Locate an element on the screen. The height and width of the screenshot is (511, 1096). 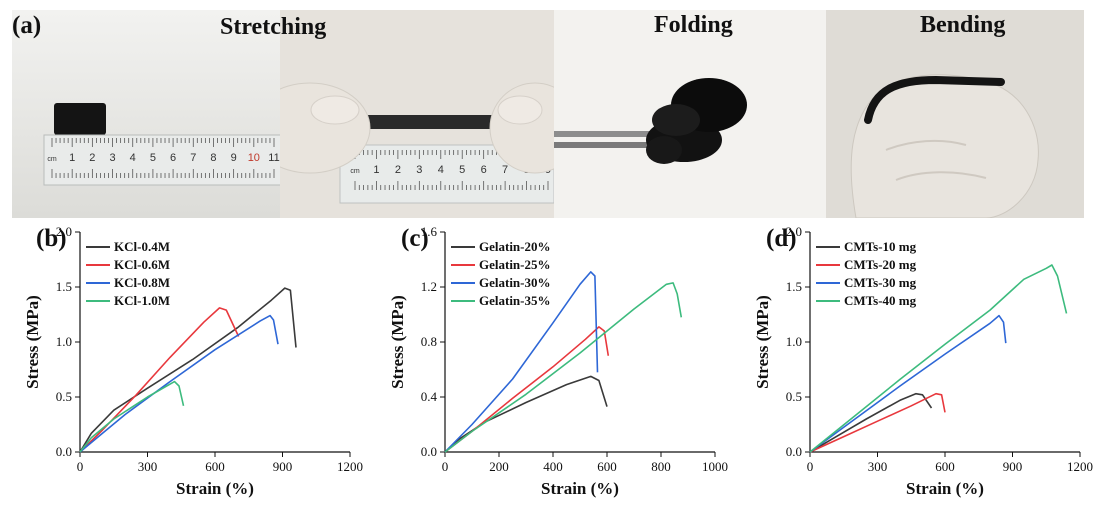
hydrogel-sample is located at coordinates (80, 119).